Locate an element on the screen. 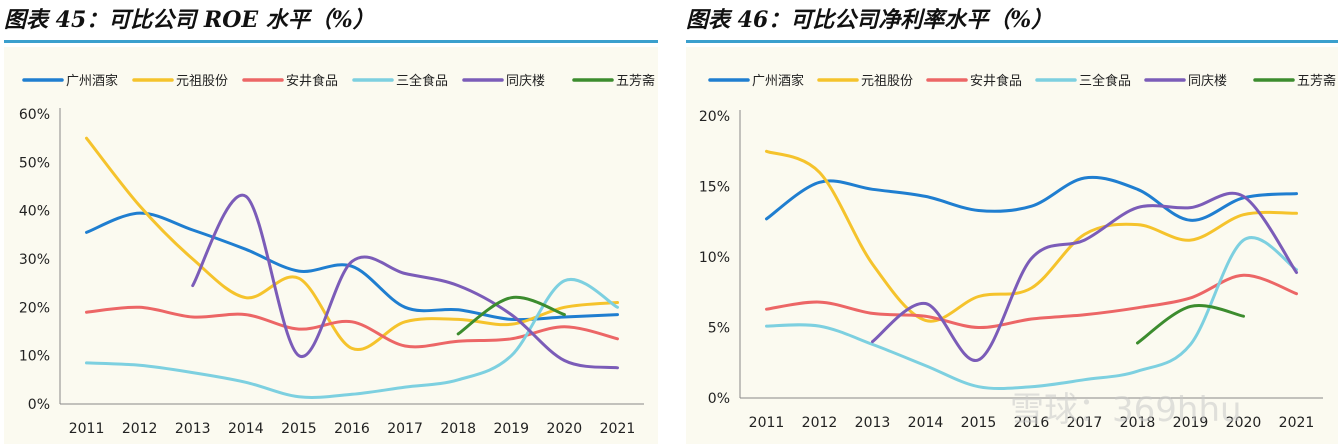 The image size is (1342, 448). chart-title: 图表 46：可比公司净利率水平（%） is located at coordinates (870, 20).